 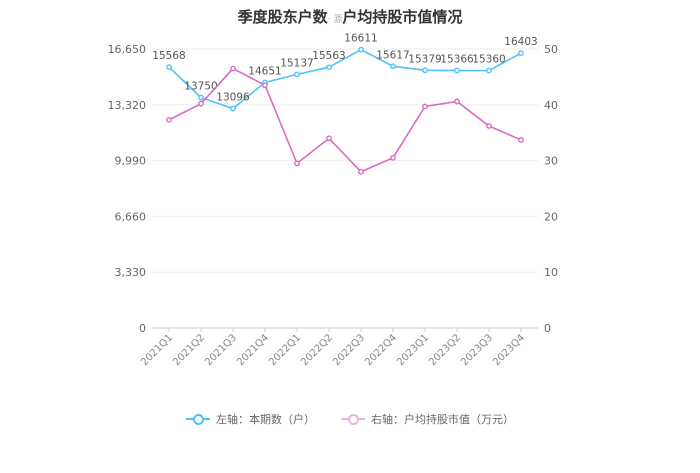 I want to click on data-label: 15379, so click(x=424, y=59).